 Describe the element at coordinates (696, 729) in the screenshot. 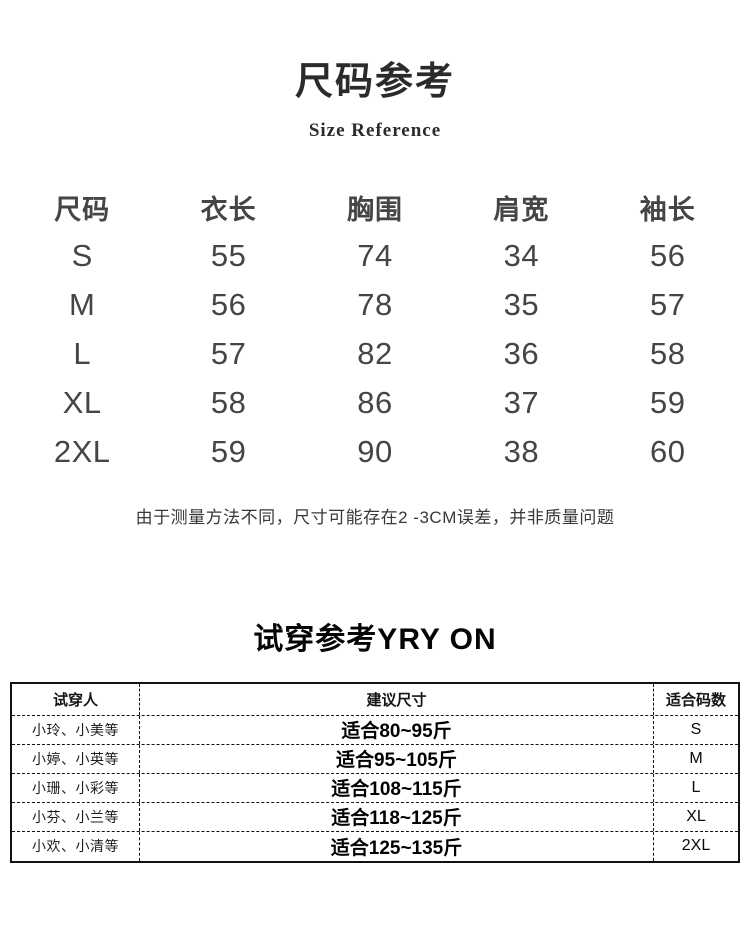

I see `fit-size-cell: S` at that location.